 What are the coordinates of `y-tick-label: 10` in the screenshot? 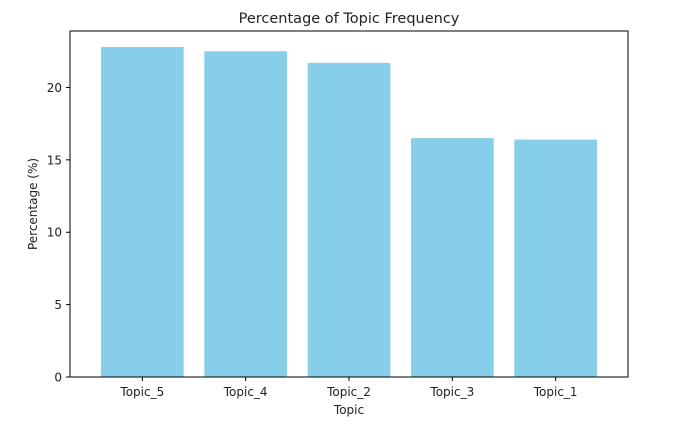 It's located at (54, 233).